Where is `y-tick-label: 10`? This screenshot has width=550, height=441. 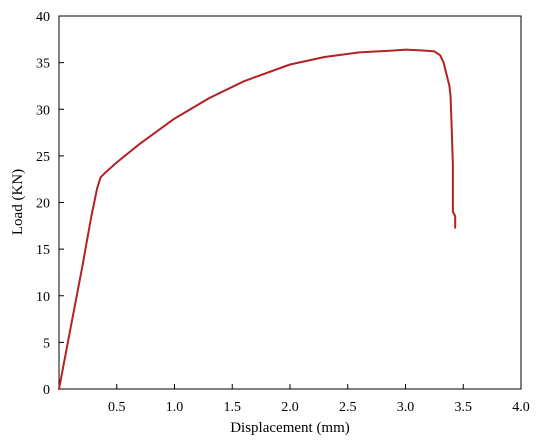
y-tick-label: 10 is located at coordinates (43, 297).